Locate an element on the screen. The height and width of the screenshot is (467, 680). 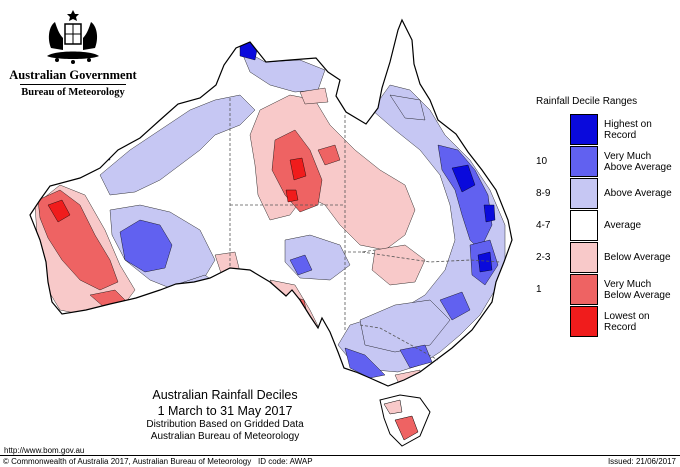
legend-item: Lowest on Record is located at coordinates (606, 321).